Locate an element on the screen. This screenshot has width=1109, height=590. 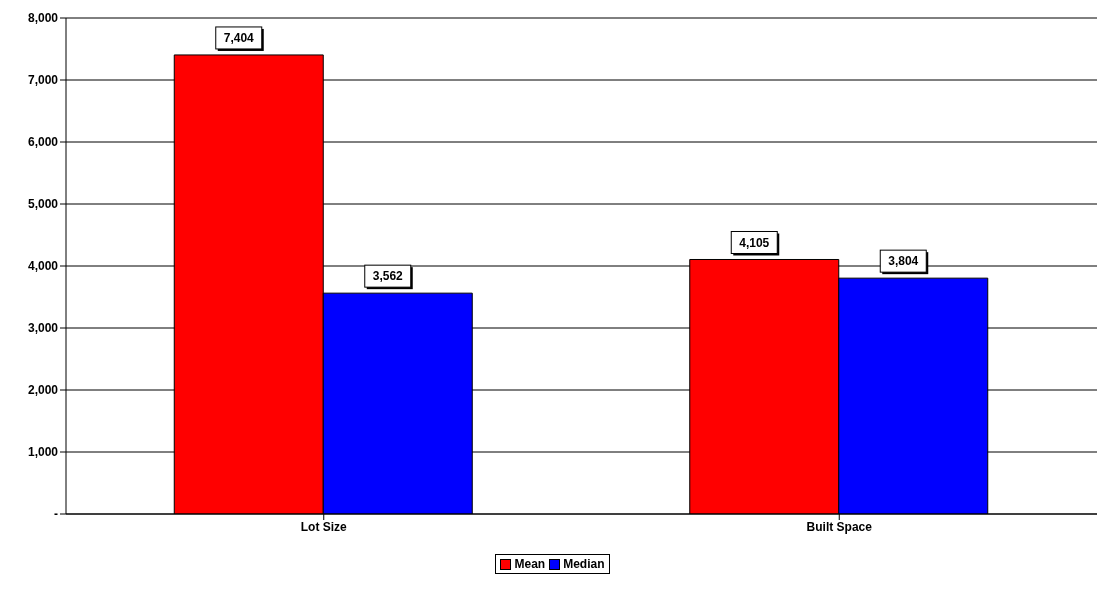
y-tick-label: 1,000 is located at coordinates (43, 452).